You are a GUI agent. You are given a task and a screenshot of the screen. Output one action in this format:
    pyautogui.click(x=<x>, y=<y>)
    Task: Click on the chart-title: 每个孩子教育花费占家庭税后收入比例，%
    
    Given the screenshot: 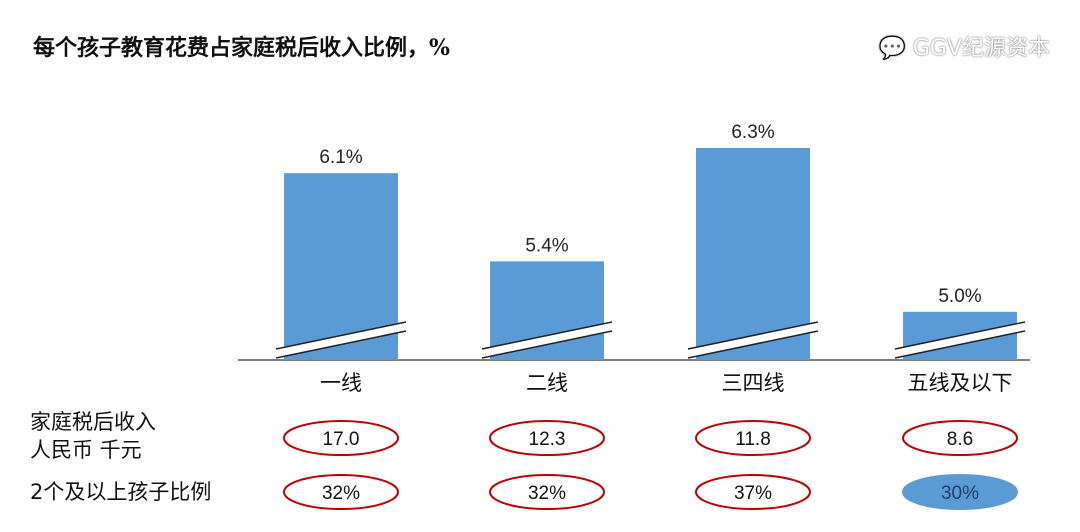 What is the action you would take?
    pyautogui.click(x=241, y=48)
    